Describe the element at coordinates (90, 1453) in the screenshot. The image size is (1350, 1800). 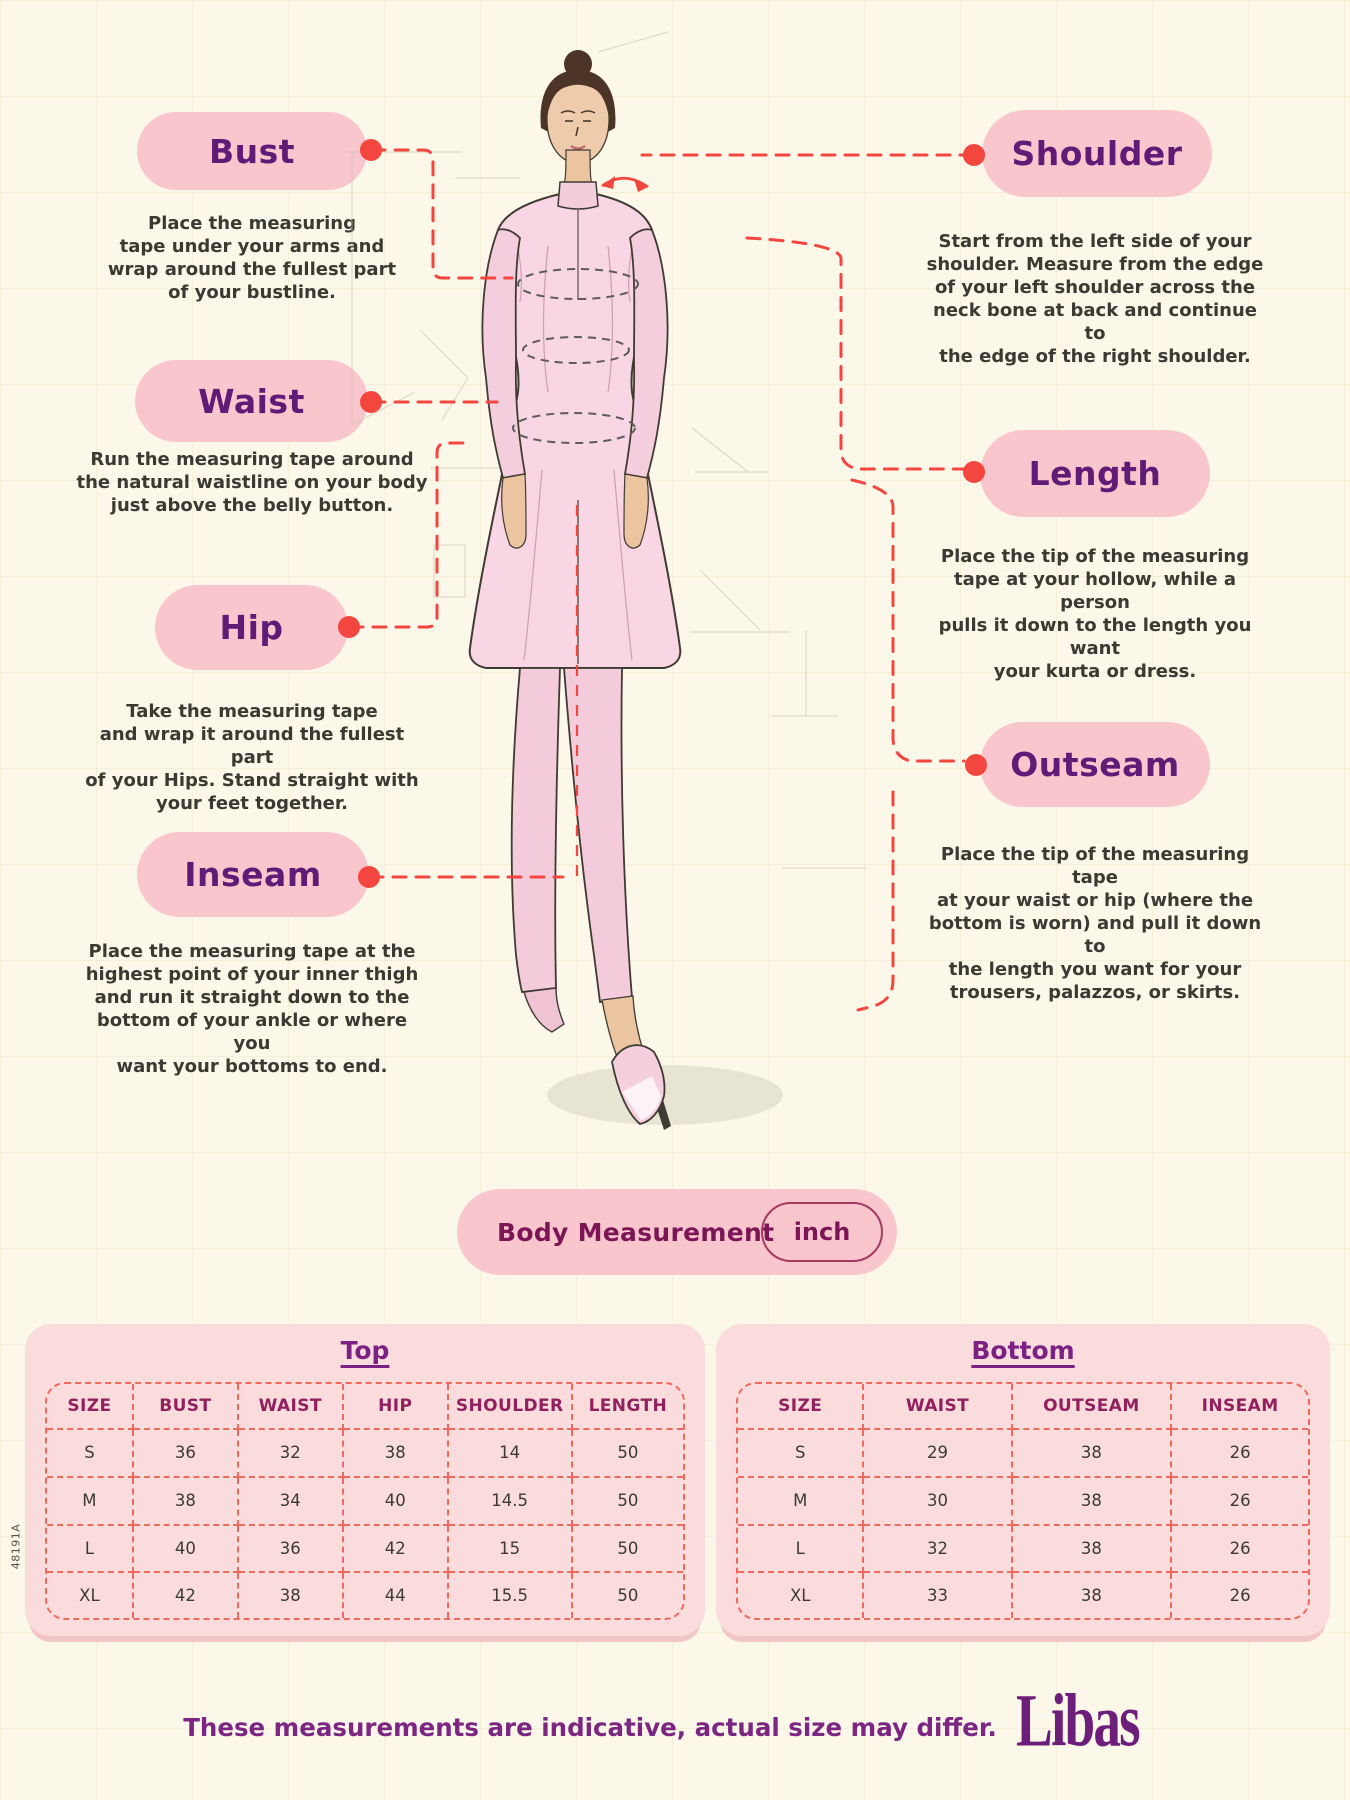
I see `value-cell: S` at that location.